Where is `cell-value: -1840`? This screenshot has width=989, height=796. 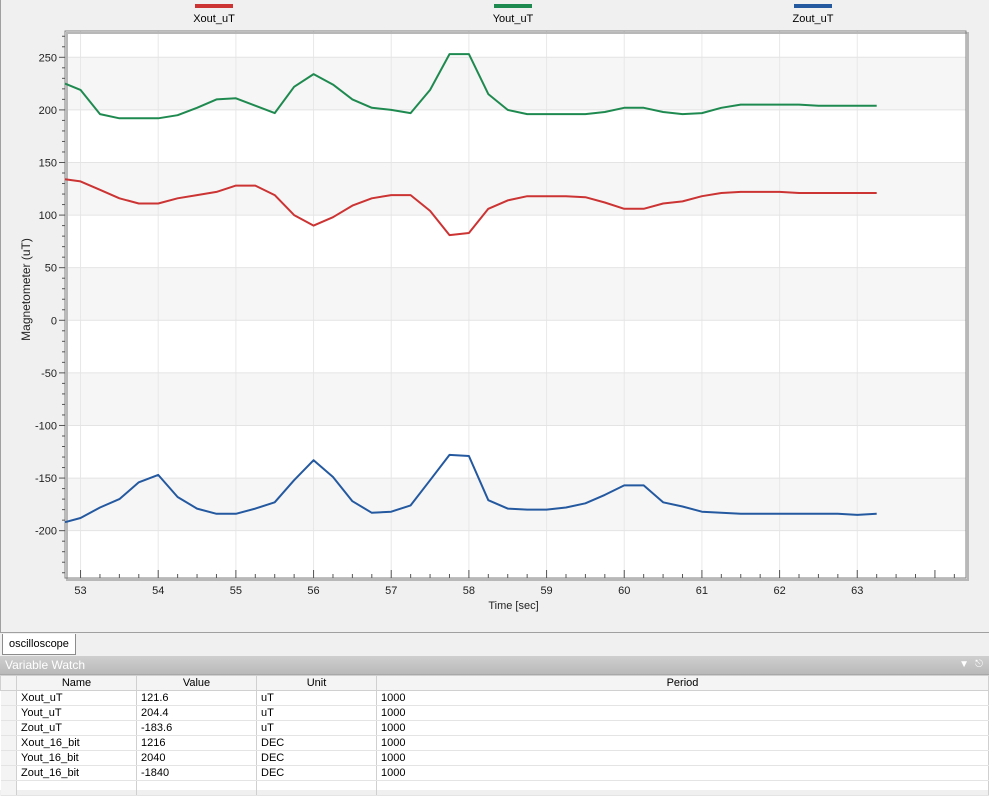 cell-value: -1840 is located at coordinates (196, 773).